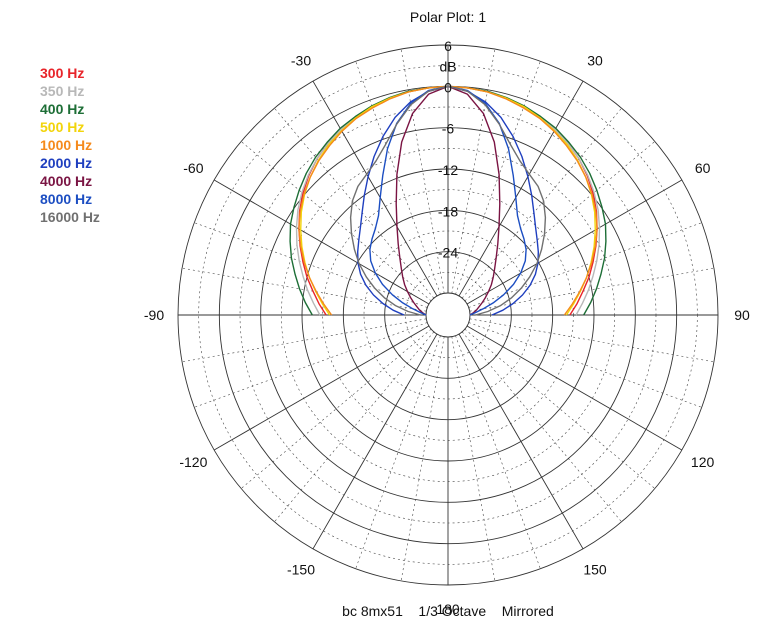 The image size is (765, 625). Describe the element at coordinates (301, 570) in the screenshot. I see `angle-tick-label: -150` at that location.